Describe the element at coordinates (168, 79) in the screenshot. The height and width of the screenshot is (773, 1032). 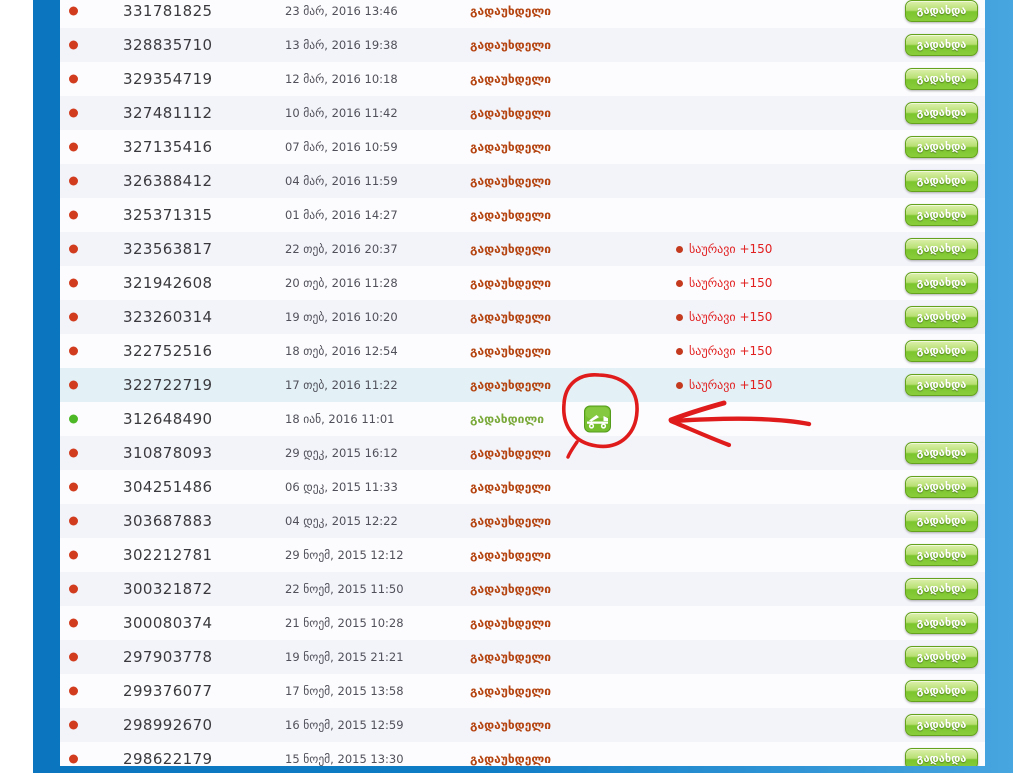
I see `order-id: 329354719` at that location.